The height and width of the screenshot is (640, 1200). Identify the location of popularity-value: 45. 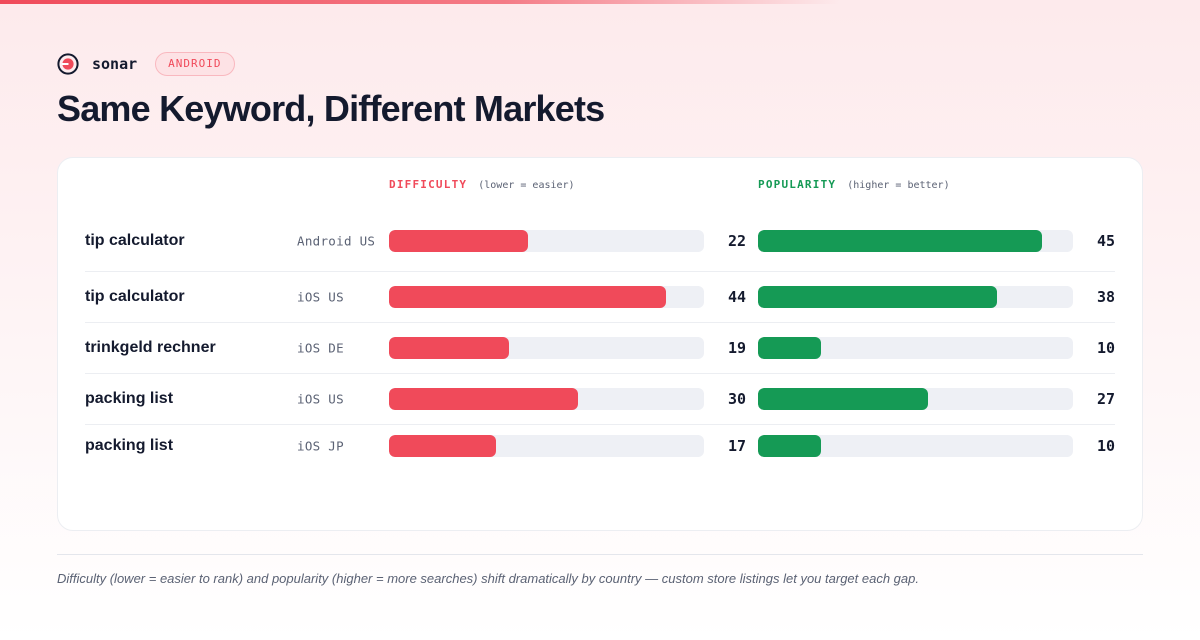
(1105, 241).